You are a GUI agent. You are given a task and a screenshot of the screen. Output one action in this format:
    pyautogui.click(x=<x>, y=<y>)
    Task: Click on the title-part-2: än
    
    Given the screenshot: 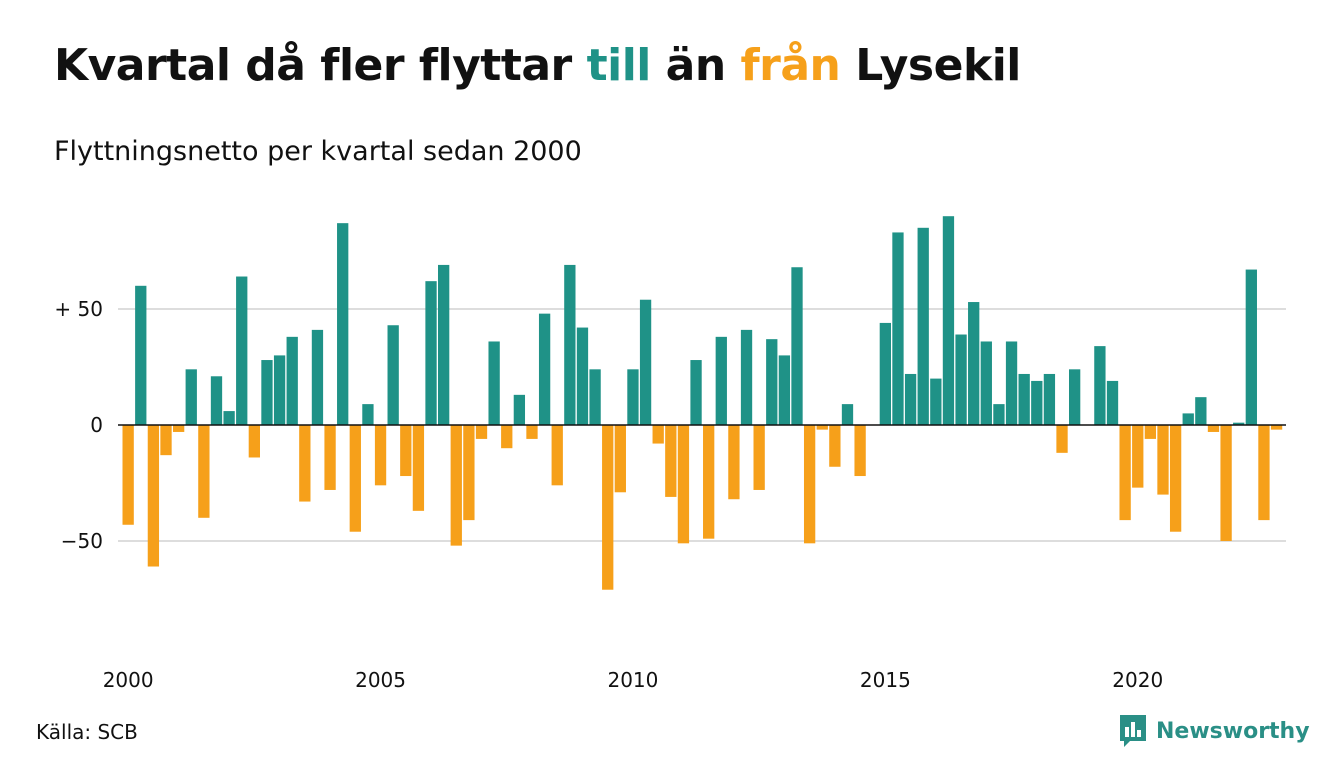 What is the action you would take?
    pyautogui.click(x=695, y=65)
    